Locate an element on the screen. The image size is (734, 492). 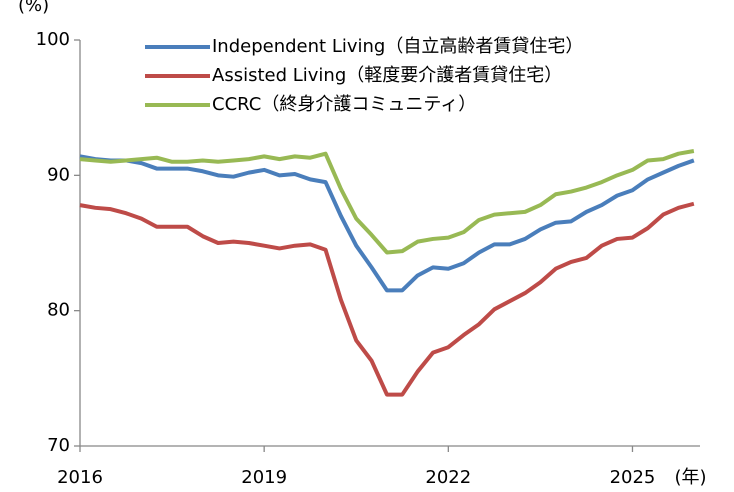
x-tick-label: 2022 is located at coordinates (448, 477).